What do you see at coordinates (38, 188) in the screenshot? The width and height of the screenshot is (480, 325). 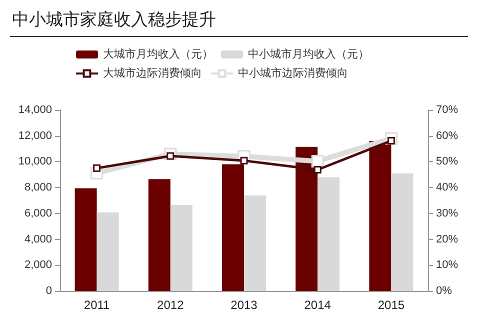 I see `y-tick-label: 8,000` at bounding box center [38, 188].